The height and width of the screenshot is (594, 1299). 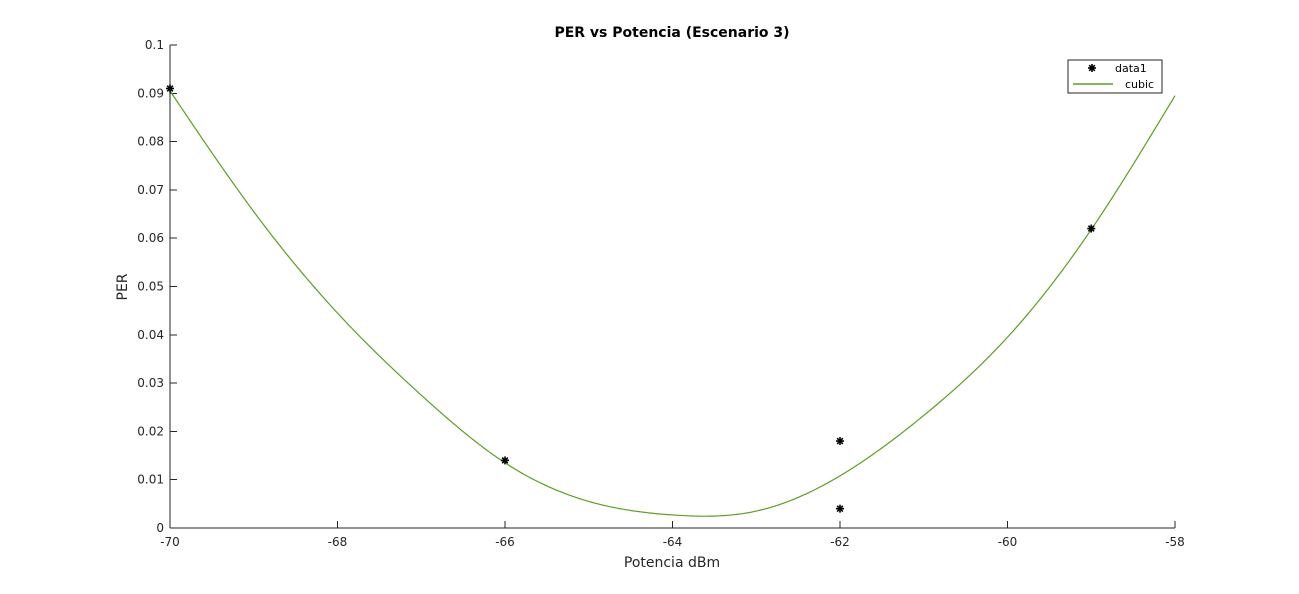 I want to click on x-tick-label: -62, so click(x=840, y=542).